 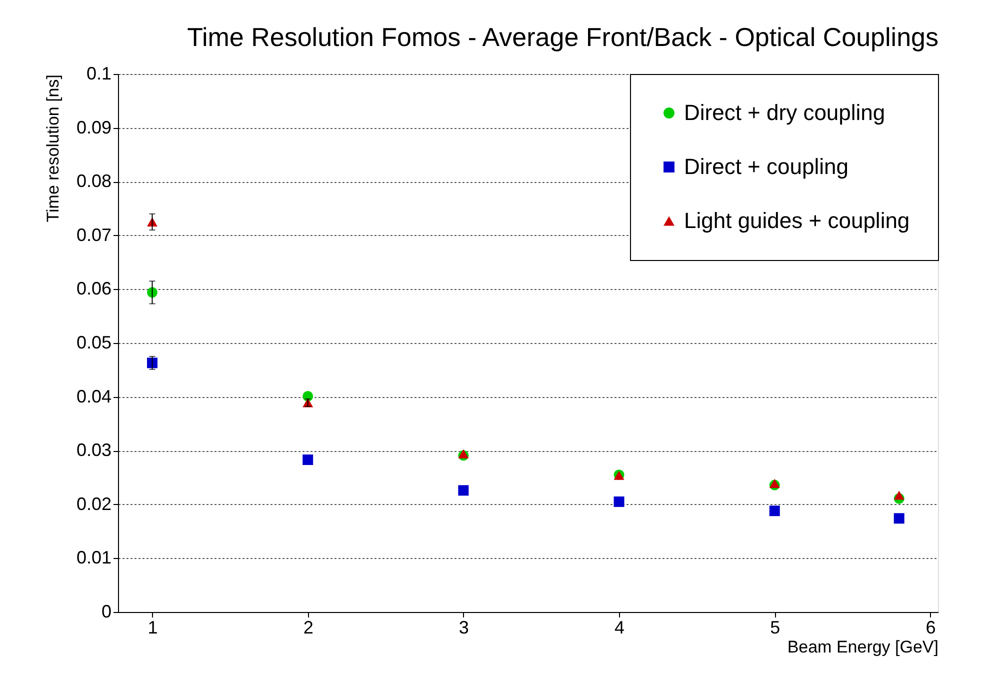 I want to click on y-tick-label: 0.03, so click(x=94, y=450).